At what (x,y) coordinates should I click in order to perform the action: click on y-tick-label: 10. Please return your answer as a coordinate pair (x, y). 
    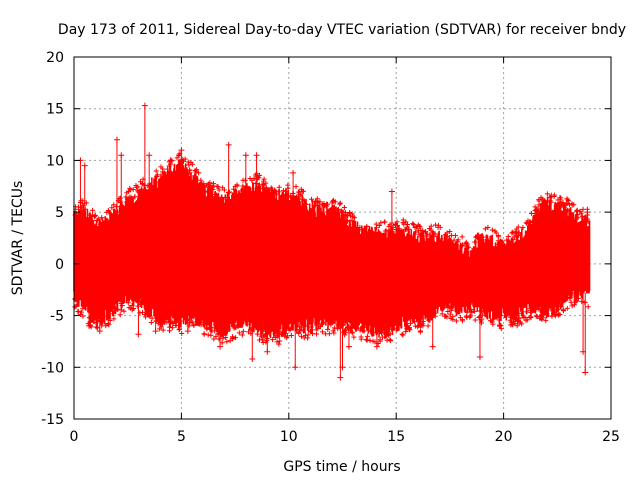
    Looking at the image, I should click on (55, 161).